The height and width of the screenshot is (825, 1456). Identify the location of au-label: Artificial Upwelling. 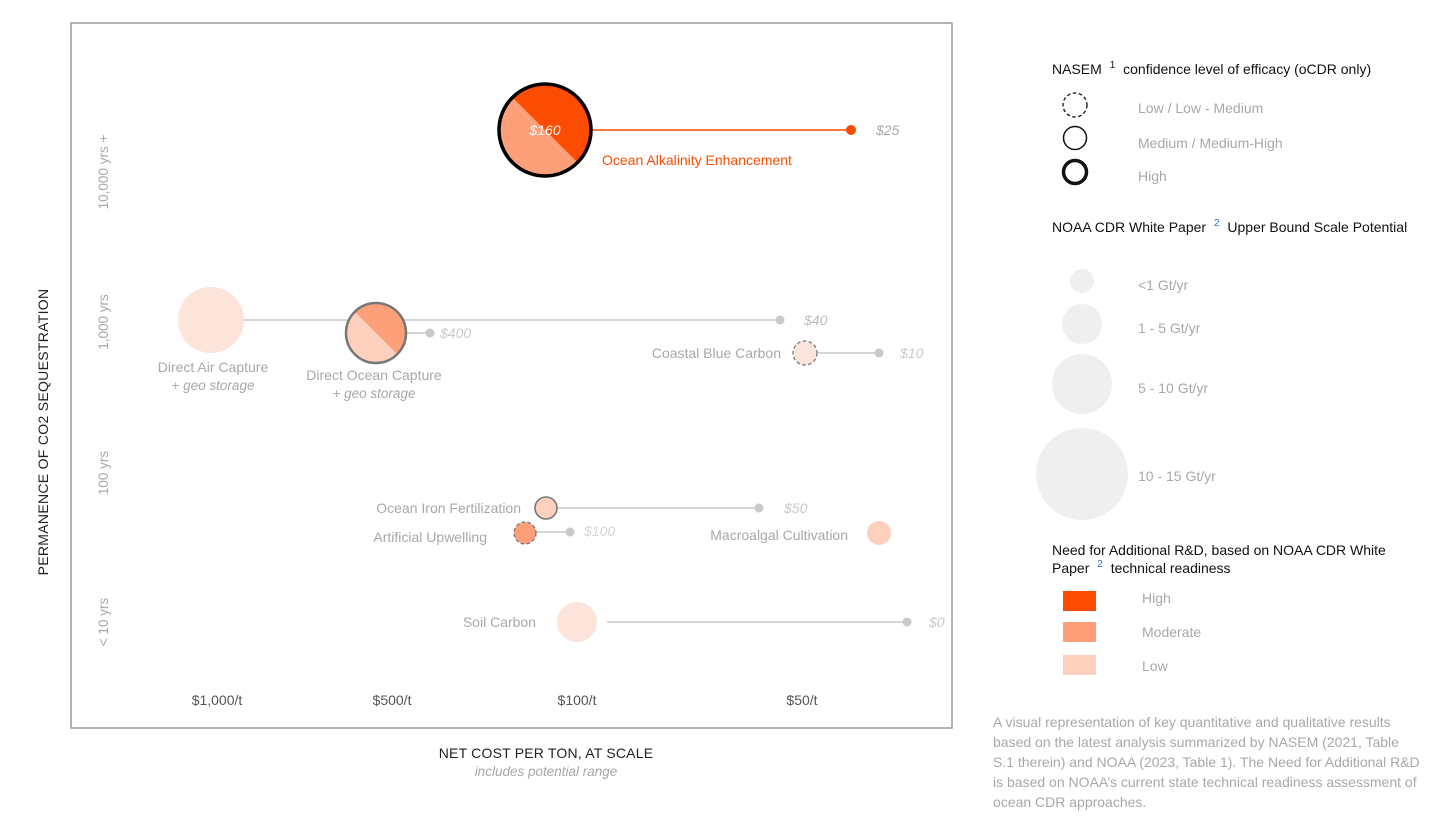
(430, 537).